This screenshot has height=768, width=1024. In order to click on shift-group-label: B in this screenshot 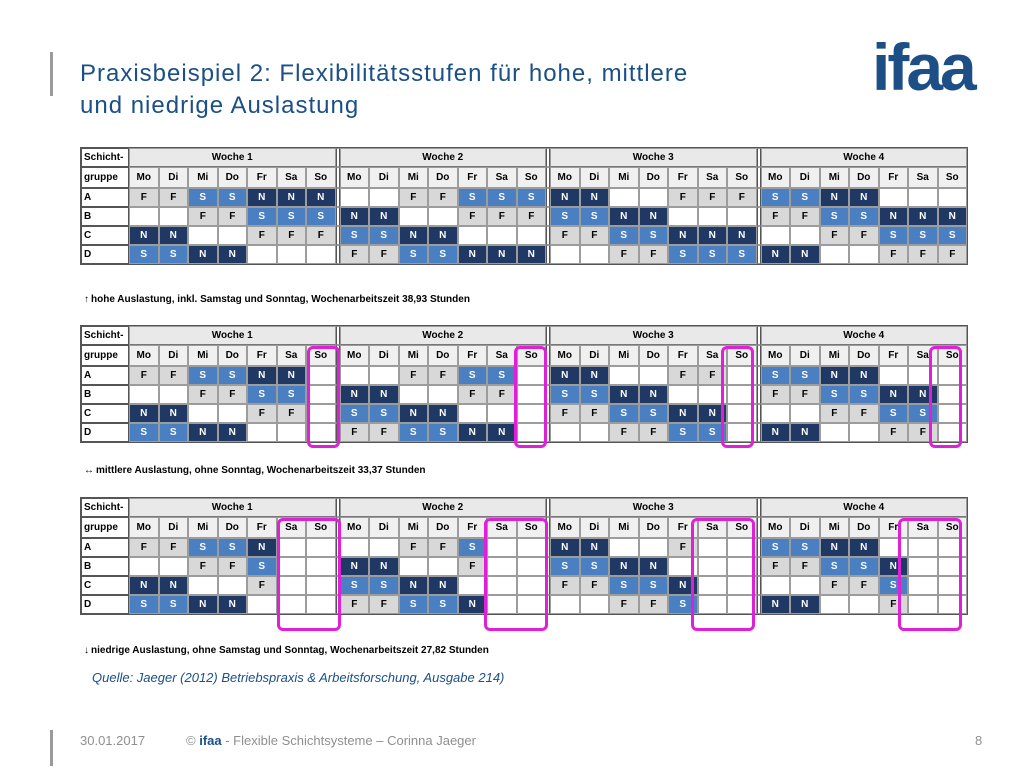, I will do `click(105, 394)`.